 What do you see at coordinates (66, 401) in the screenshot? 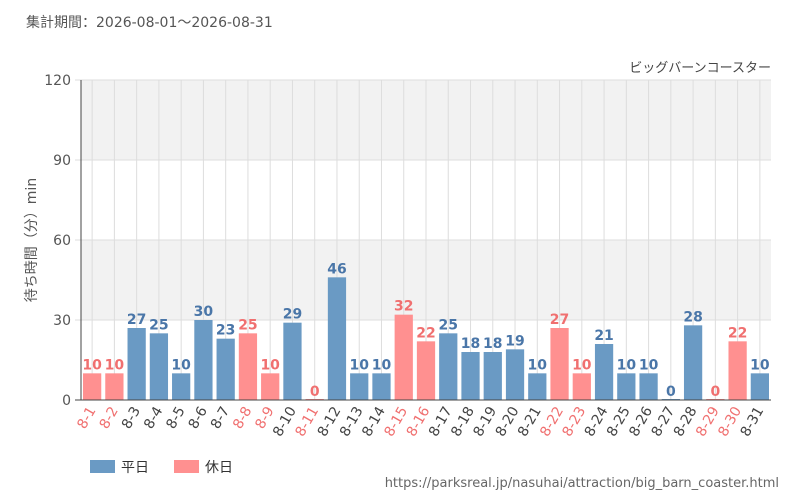
I see `y-tick-label: 0` at bounding box center [66, 401].